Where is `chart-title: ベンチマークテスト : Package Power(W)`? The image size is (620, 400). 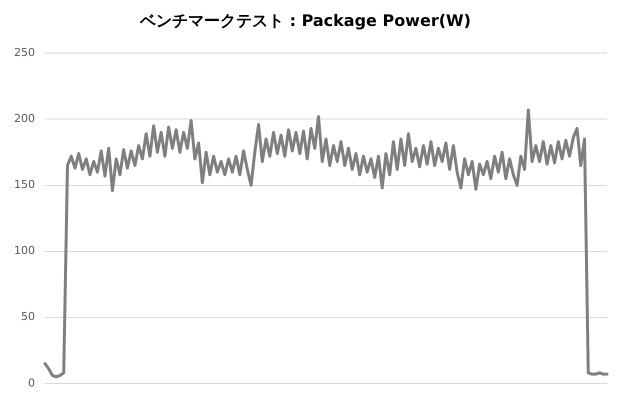 chart-title: ベンチマークテスト : Package Power(W) is located at coordinates (305, 20).